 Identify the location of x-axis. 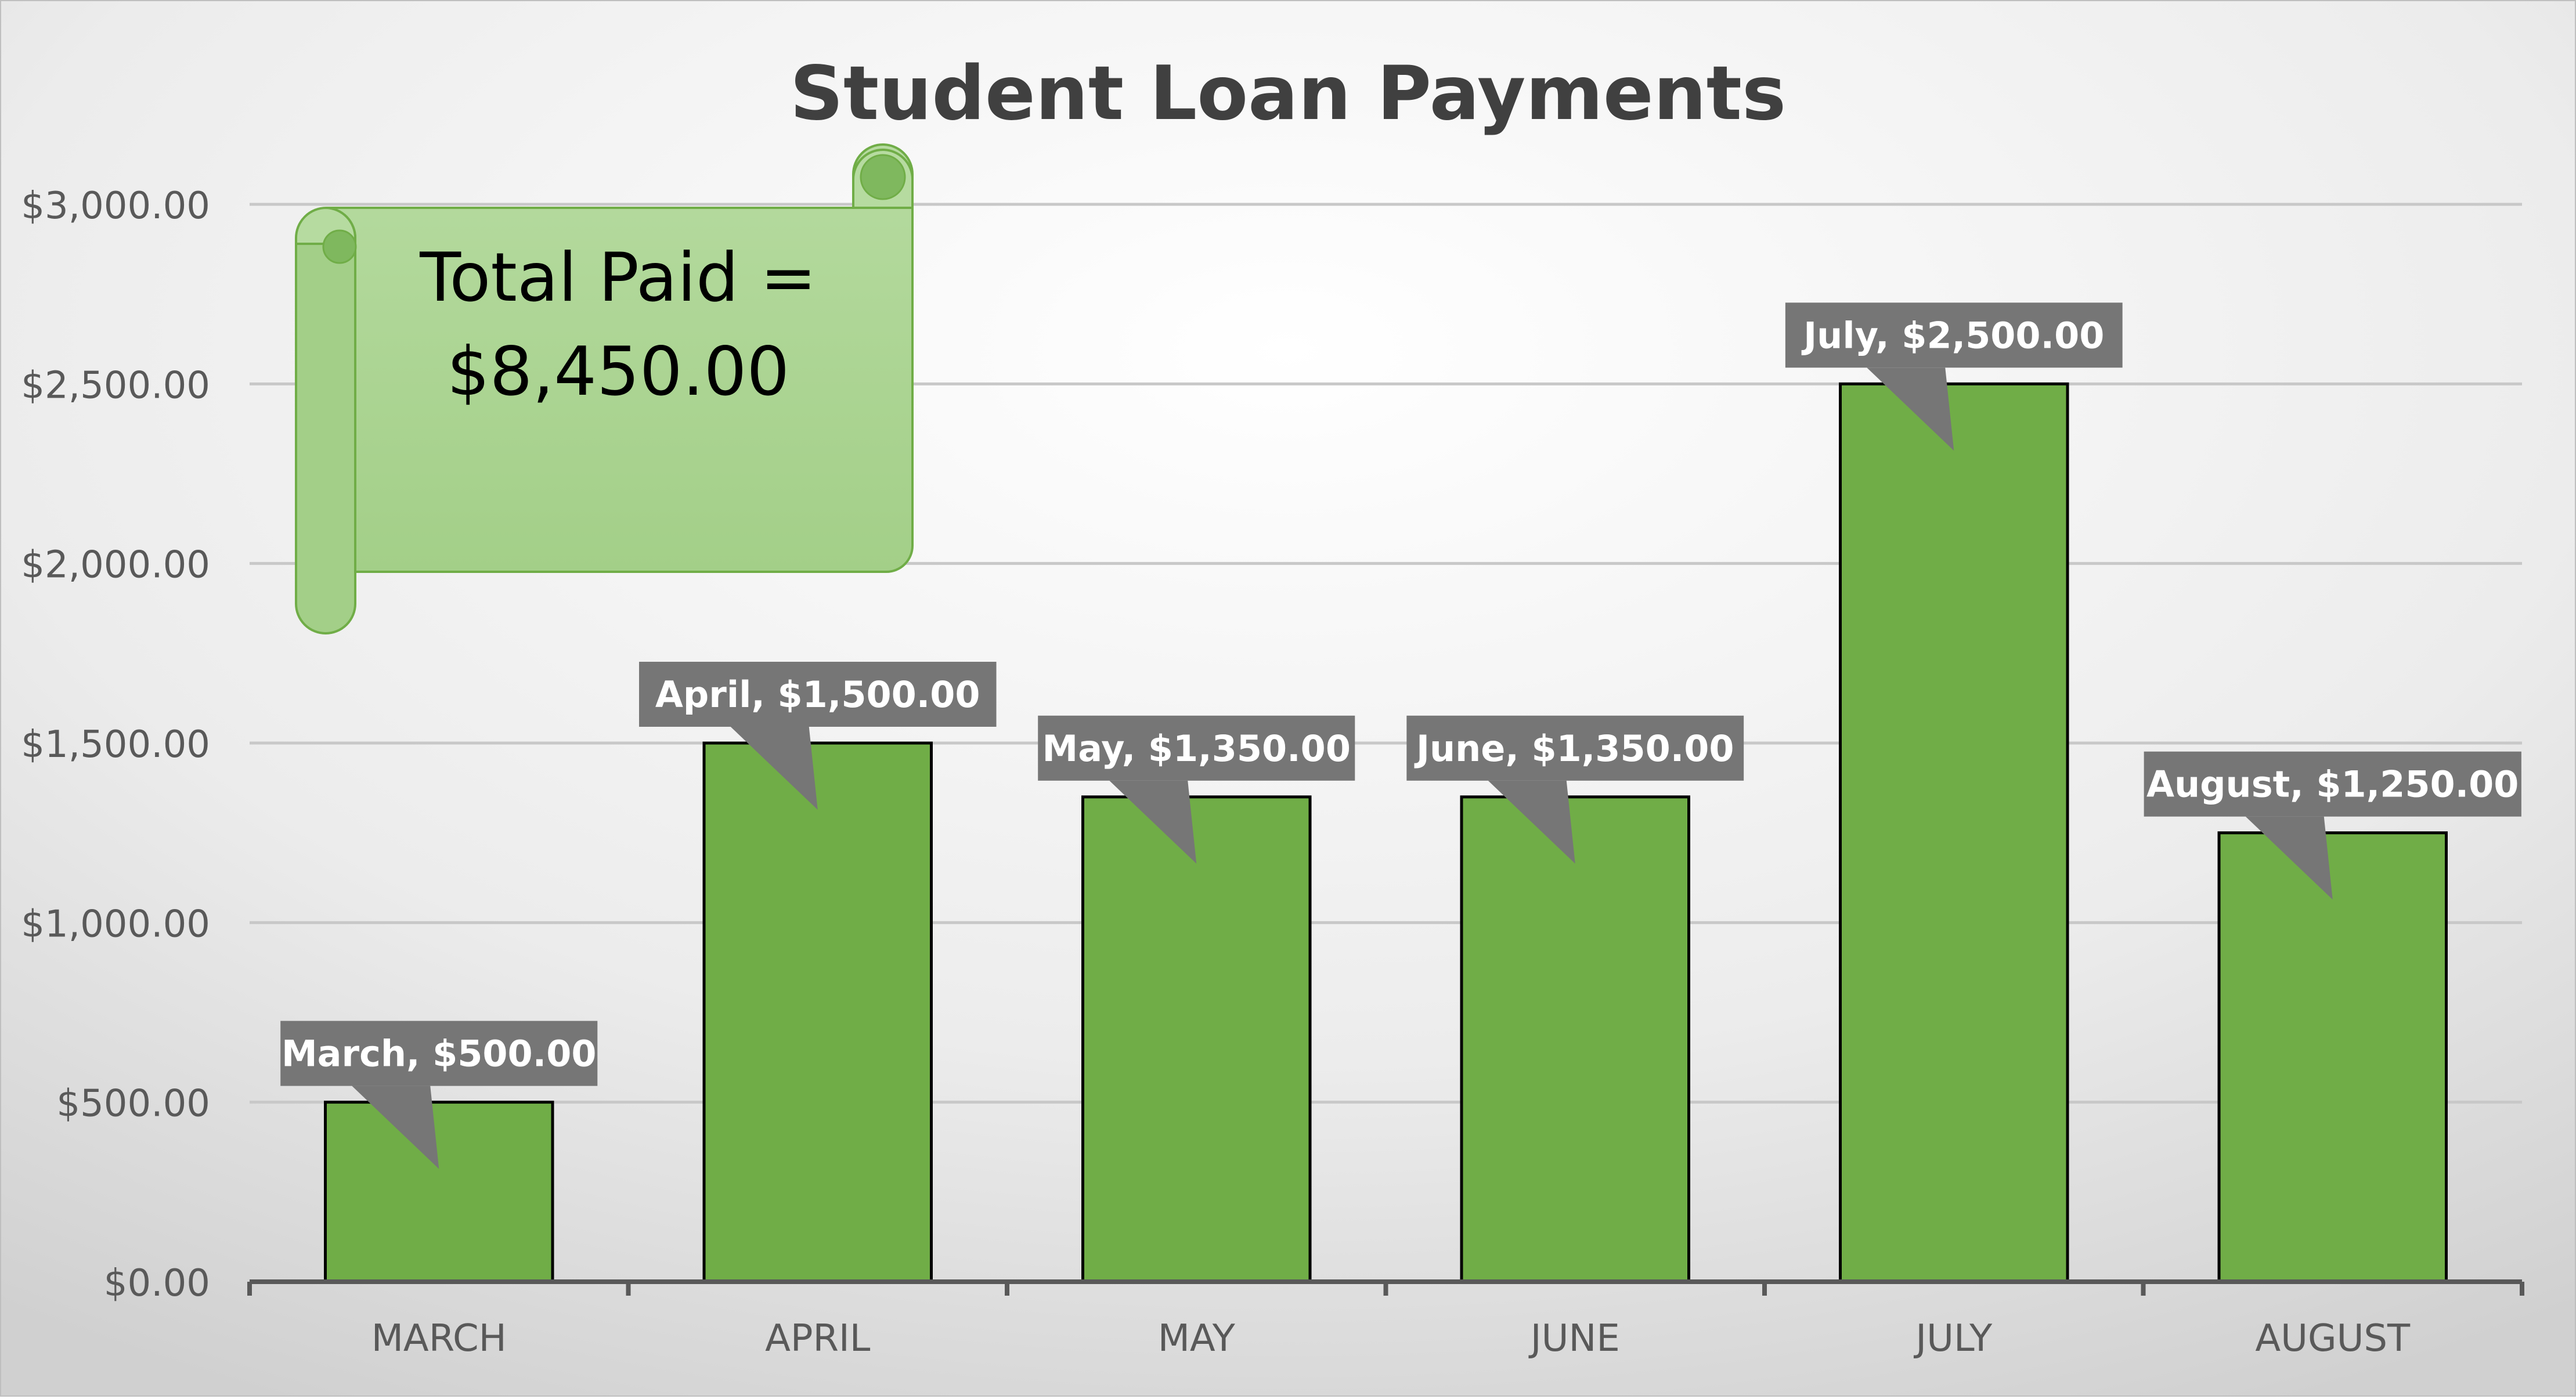
(1386, 1287).